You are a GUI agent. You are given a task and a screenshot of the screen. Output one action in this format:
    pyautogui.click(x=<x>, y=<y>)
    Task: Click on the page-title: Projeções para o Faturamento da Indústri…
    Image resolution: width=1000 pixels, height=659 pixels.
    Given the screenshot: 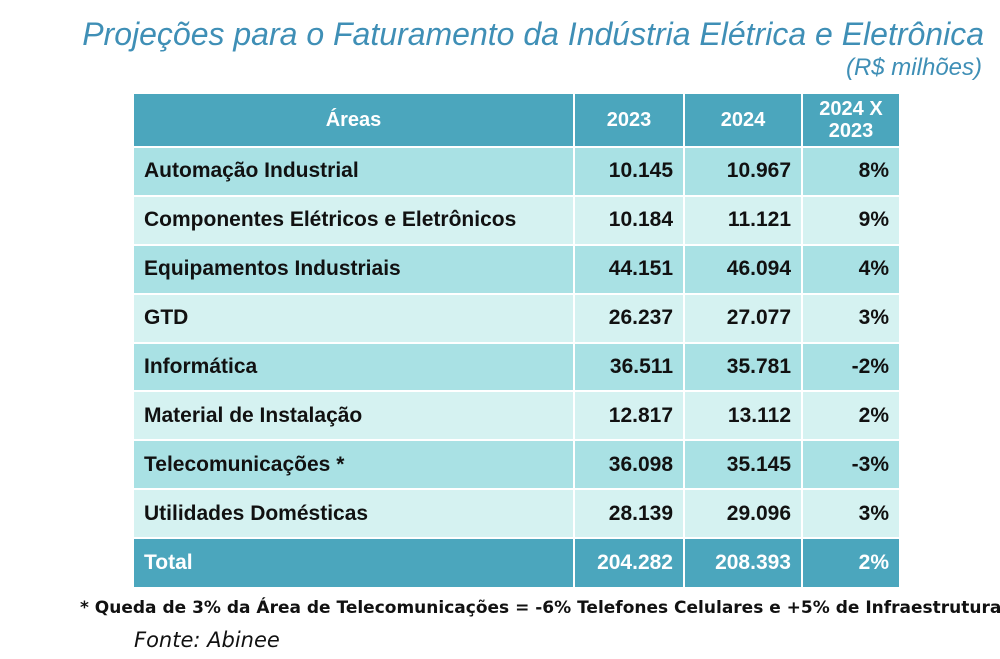 What is the action you would take?
    pyautogui.click(x=533, y=34)
    